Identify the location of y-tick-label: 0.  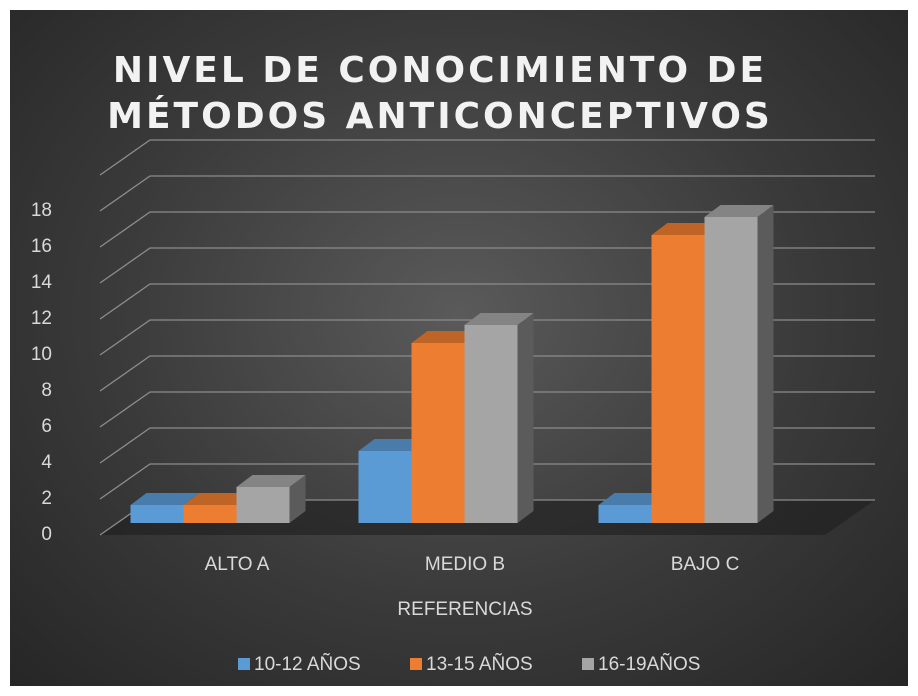
(46, 534).